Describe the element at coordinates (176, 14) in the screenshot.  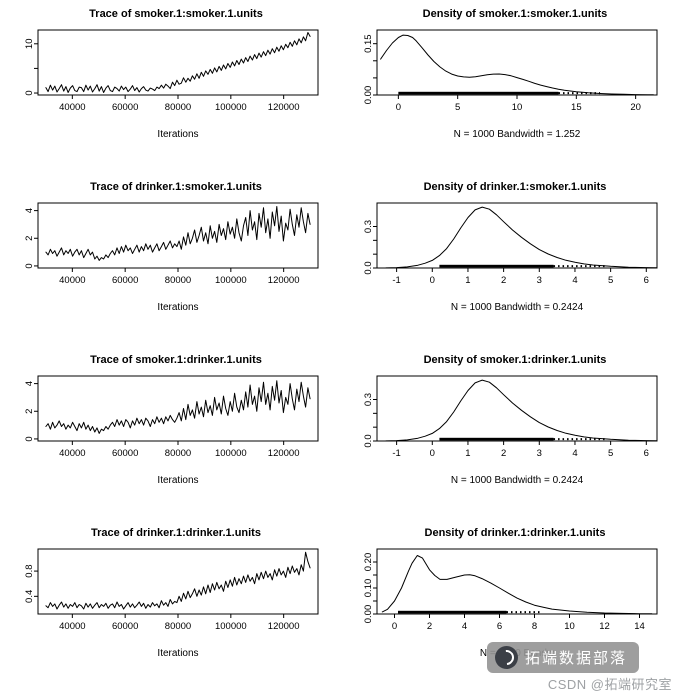
I see `chart-title: Trace of smoker.1:smoker.1.units` at that location.